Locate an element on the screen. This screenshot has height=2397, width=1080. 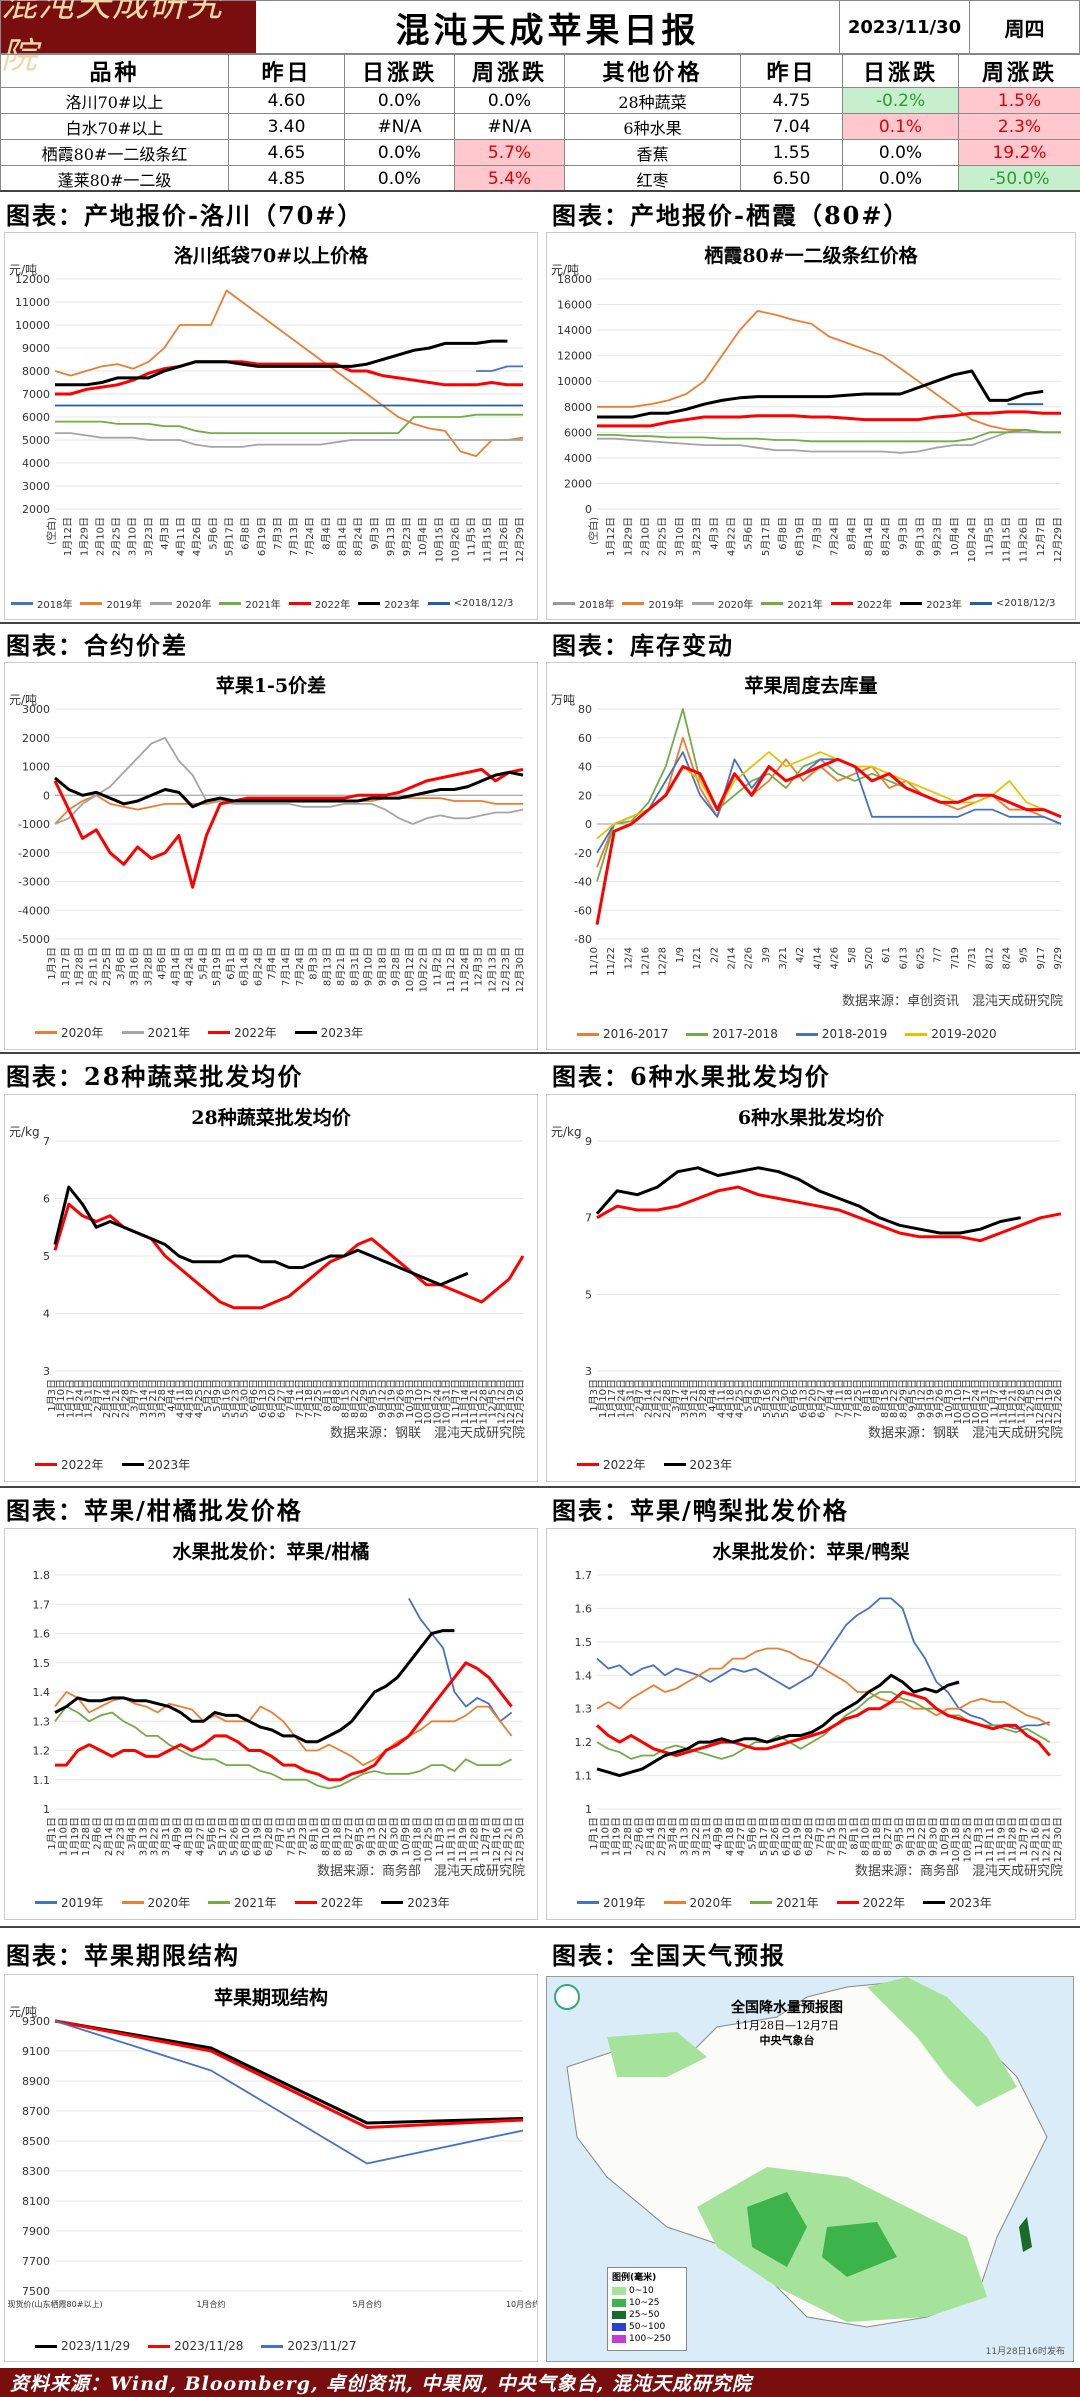
x-tick-label: 8月22日 is located at coordinates (894, 1398).